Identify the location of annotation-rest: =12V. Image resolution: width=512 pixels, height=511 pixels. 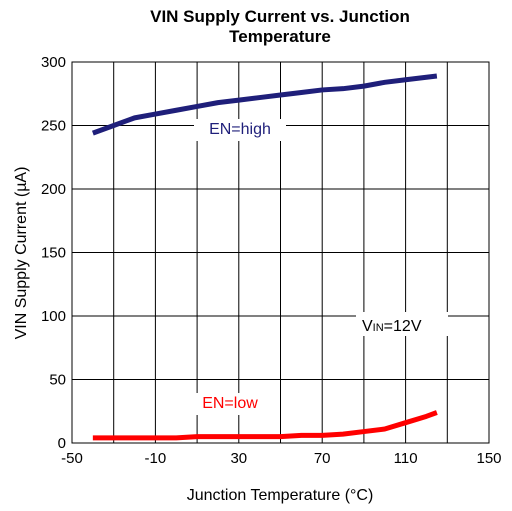
(403, 326).